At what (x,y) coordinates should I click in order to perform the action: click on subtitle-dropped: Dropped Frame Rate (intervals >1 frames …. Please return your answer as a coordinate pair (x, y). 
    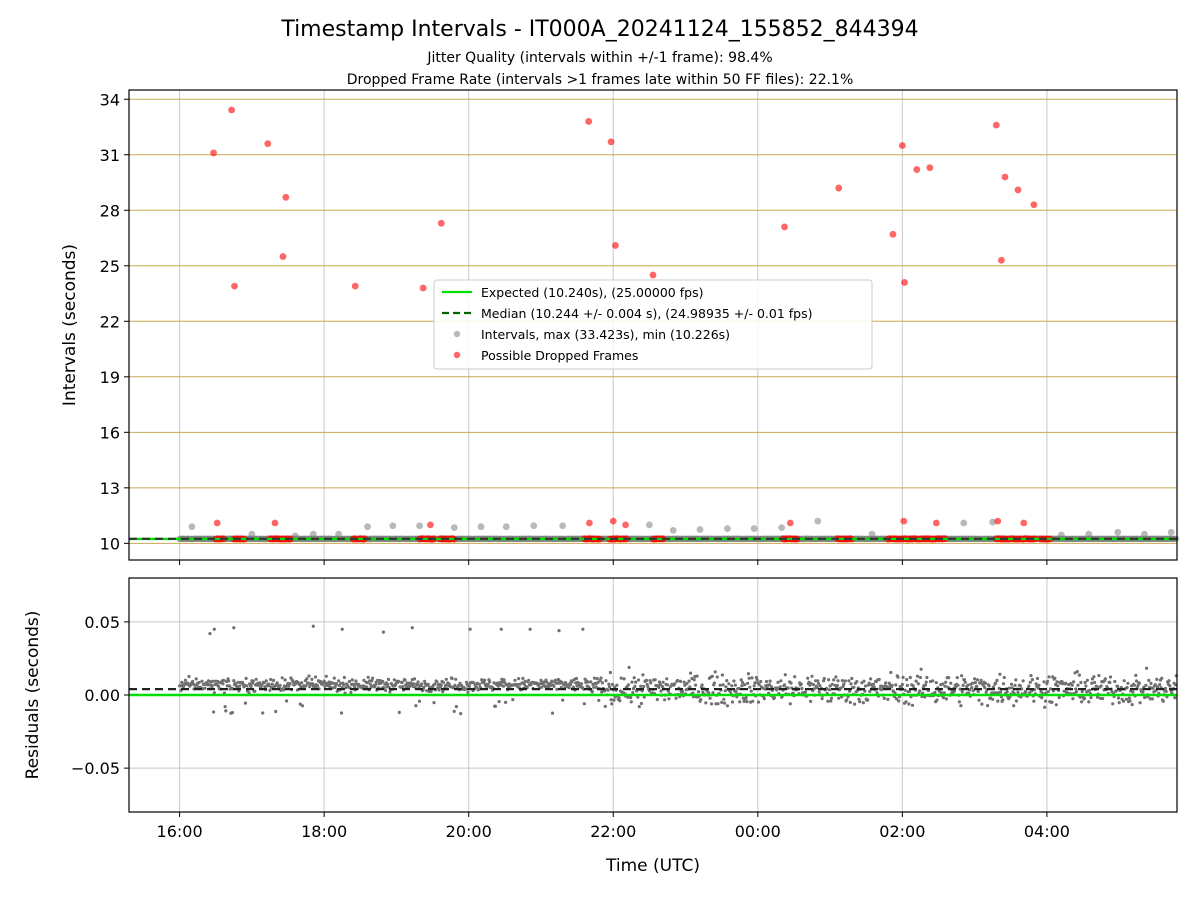
    Looking at the image, I should click on (600, 80).